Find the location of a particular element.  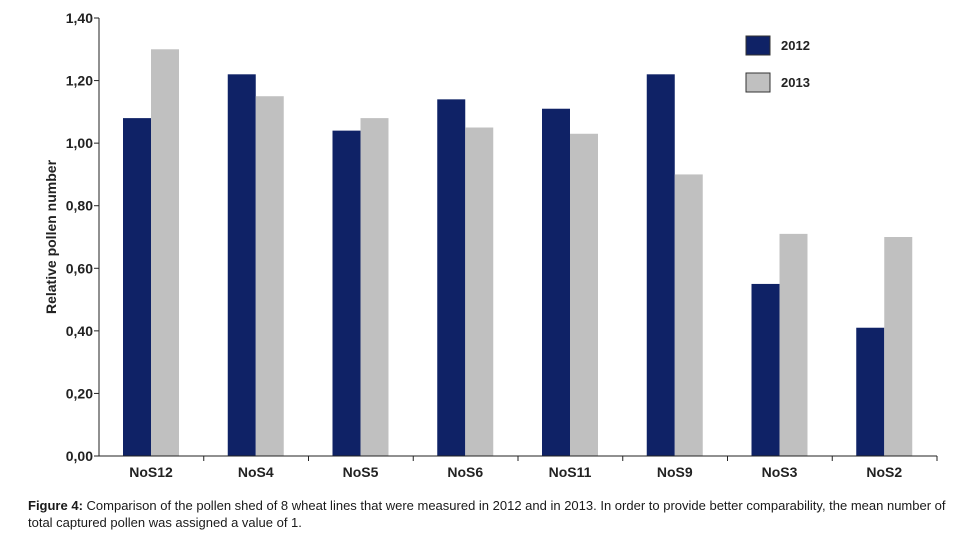

y-axis-ticks: 0,00 0,20 0,40 0,60 0,80 1,00 1,20 1,40 is located at coordinates (82, 237).